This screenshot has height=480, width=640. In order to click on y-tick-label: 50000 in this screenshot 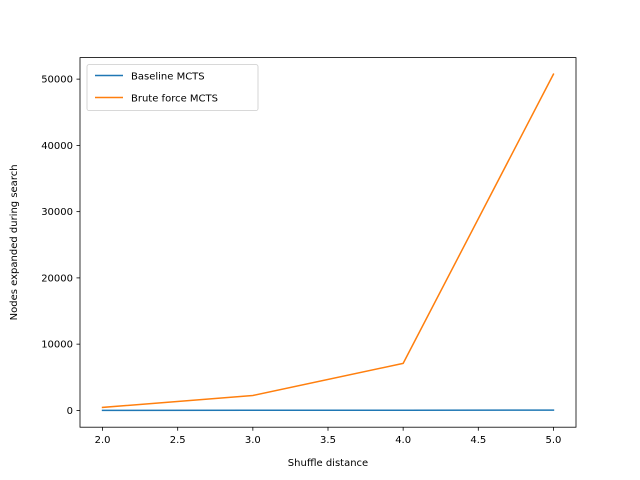, I will do `click(57, 80)`.